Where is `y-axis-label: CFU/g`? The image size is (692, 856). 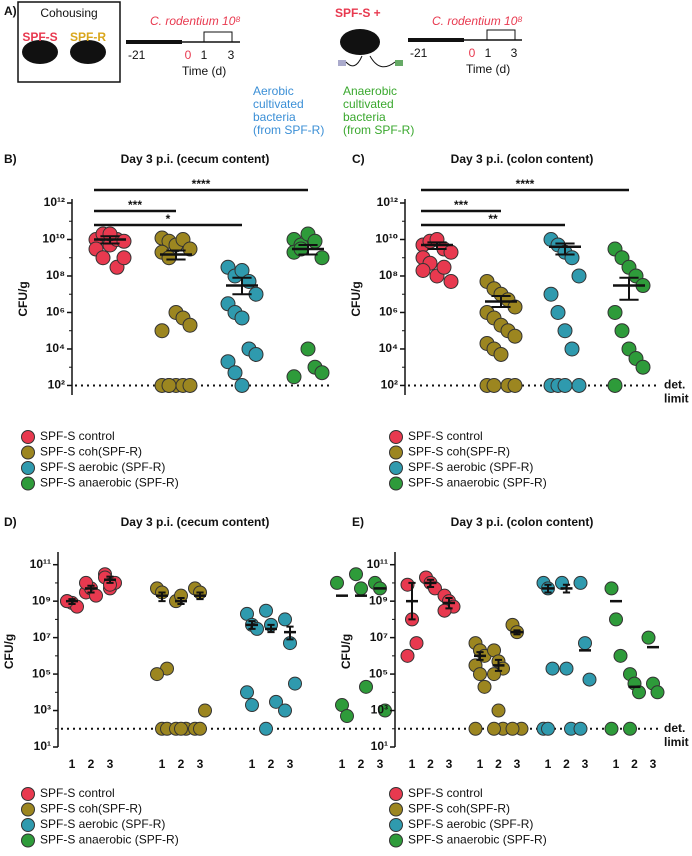
y-axis-label: CFU/g is located at coordinates (23, 298).